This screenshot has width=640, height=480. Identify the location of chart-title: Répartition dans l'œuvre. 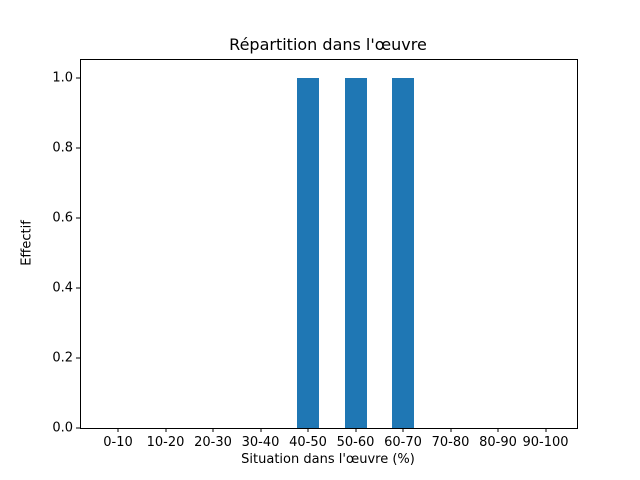
(328, 44).